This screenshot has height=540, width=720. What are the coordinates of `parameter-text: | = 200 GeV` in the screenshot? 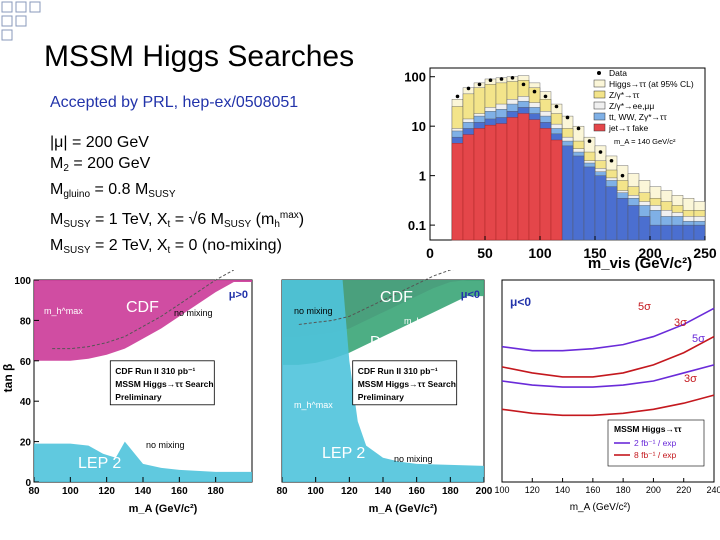 It's located at (106, 142).